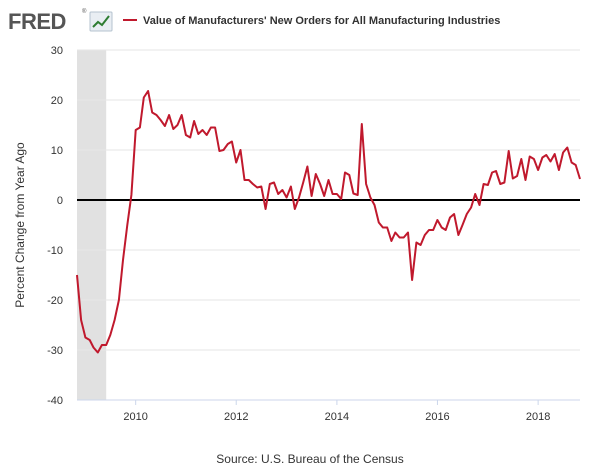  I want to click on fred-logo-text: FRED, so click(37, 21).